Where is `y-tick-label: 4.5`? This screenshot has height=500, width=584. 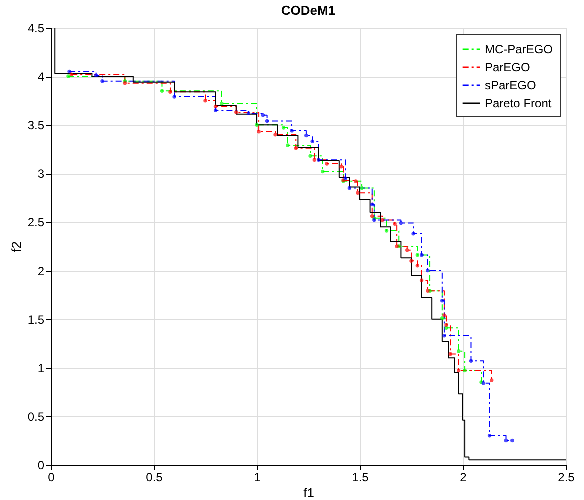 y-tick-label: 4.5 is located at coordinates (36, 29).